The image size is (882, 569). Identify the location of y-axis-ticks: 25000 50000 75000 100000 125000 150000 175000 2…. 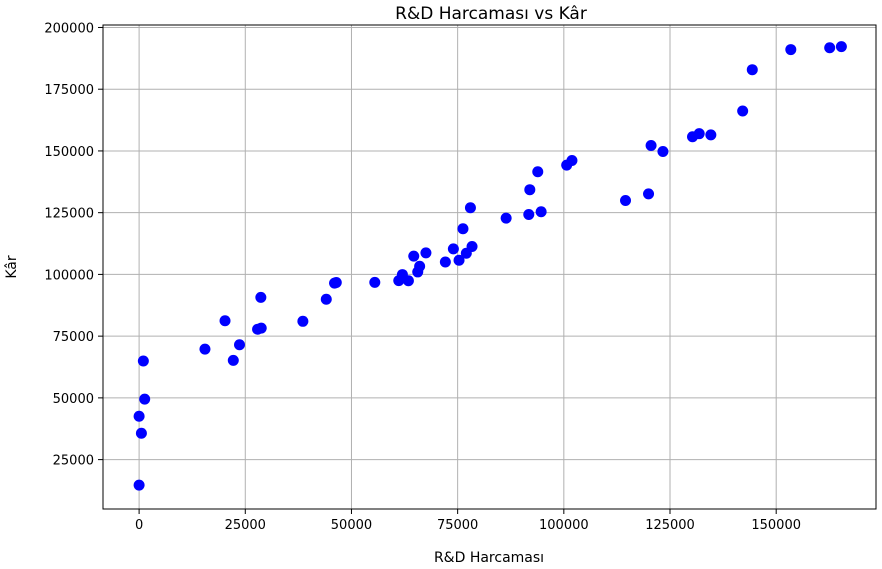
(73, 245).